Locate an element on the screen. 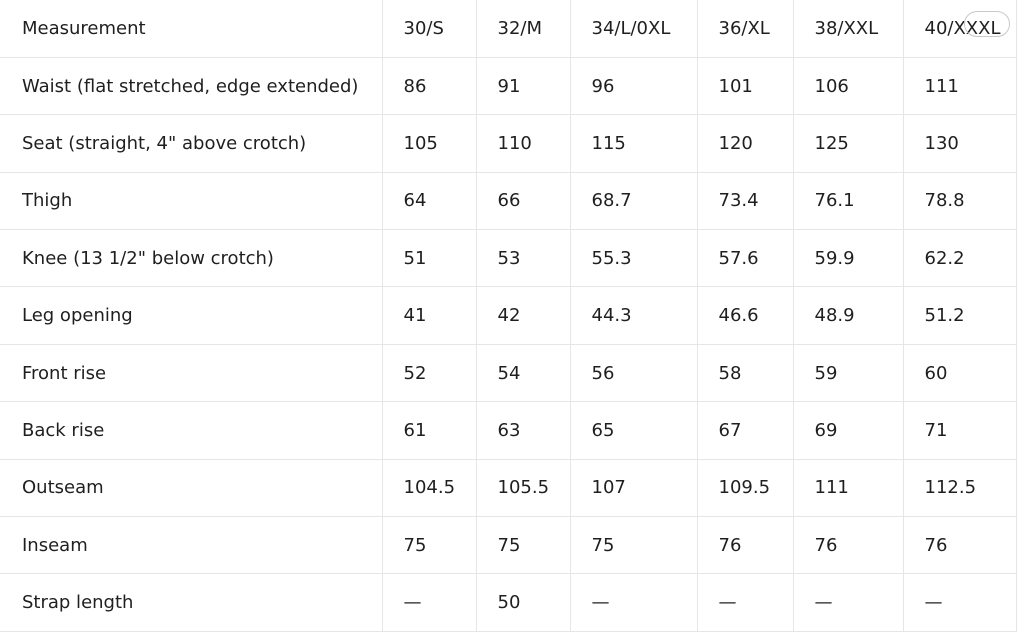  measurement-cell: Waist (flat stretched, edge extended) is located at coordinates (191, 86).